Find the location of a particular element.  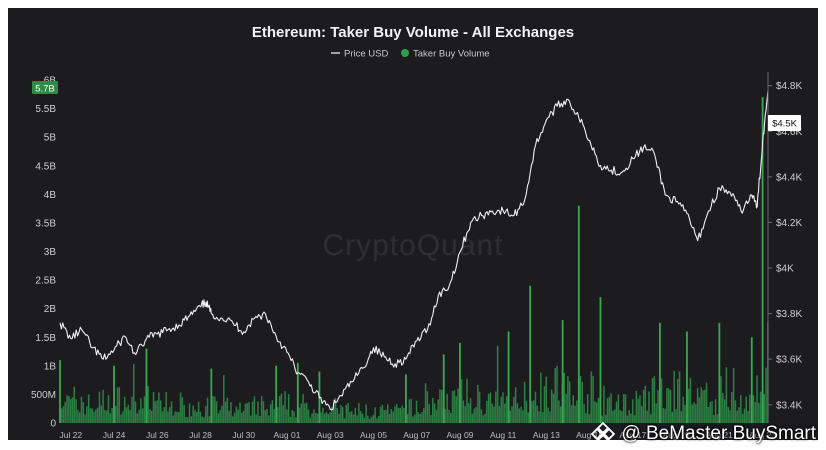

x-axis-tick-label: Jul 22 is located at coordinates (70, 435).